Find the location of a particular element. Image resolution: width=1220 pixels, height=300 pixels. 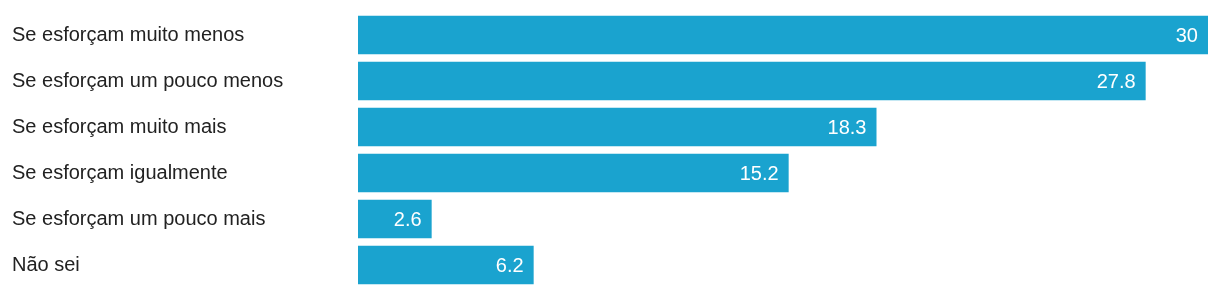

y-tick-label: Se esforçam um pouco menos is located at coordinates (148, 79).